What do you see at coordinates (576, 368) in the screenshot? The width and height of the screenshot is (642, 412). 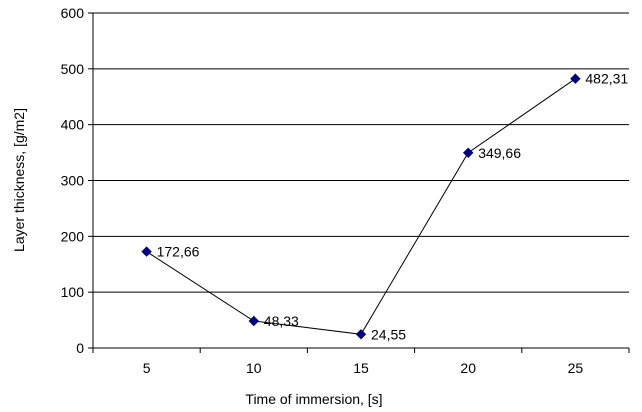 I see `x-tick-label: 25` at bounding box center [576, 368].